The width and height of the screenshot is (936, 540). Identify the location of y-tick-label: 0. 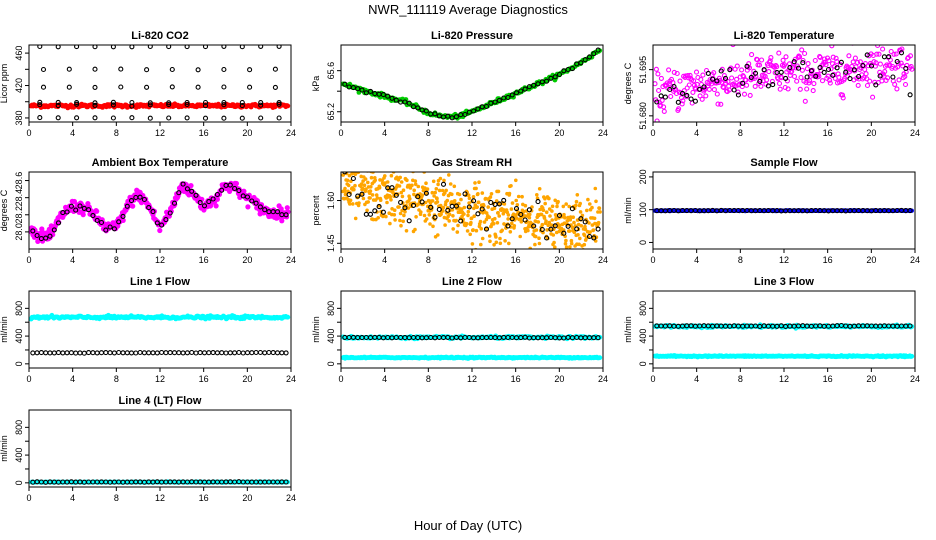
(643, 363).